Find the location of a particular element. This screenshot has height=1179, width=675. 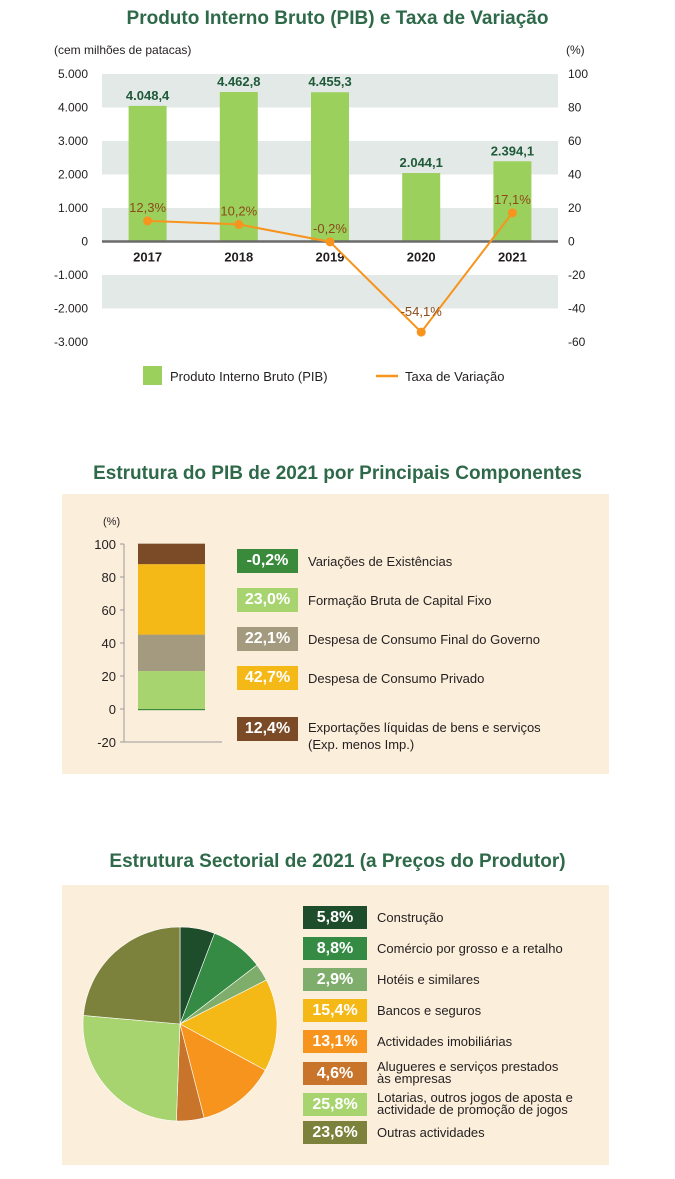

legend-value-badge: 8,8% is located at coordinates (335, 948).